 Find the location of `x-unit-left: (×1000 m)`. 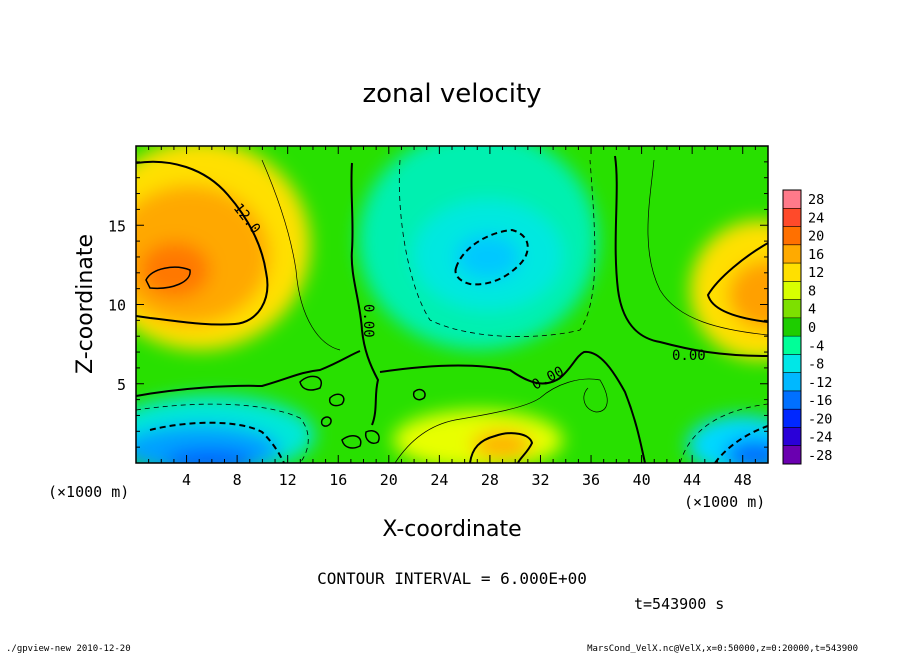

x-unit-left: (×1000 m) is located at coordinates (88, 492).